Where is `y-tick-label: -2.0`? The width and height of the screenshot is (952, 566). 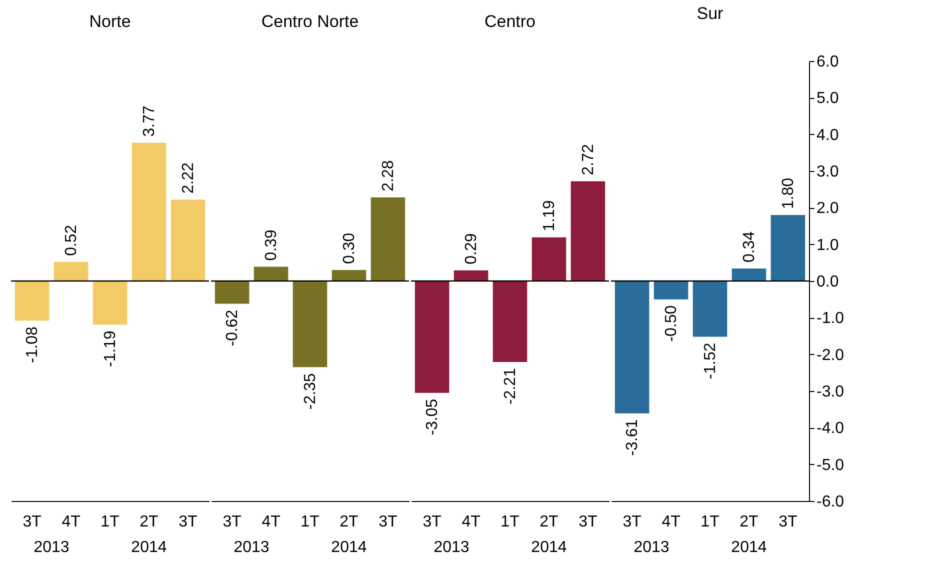 y-tick-label: -2.0 is located at coordinates (830, 355).